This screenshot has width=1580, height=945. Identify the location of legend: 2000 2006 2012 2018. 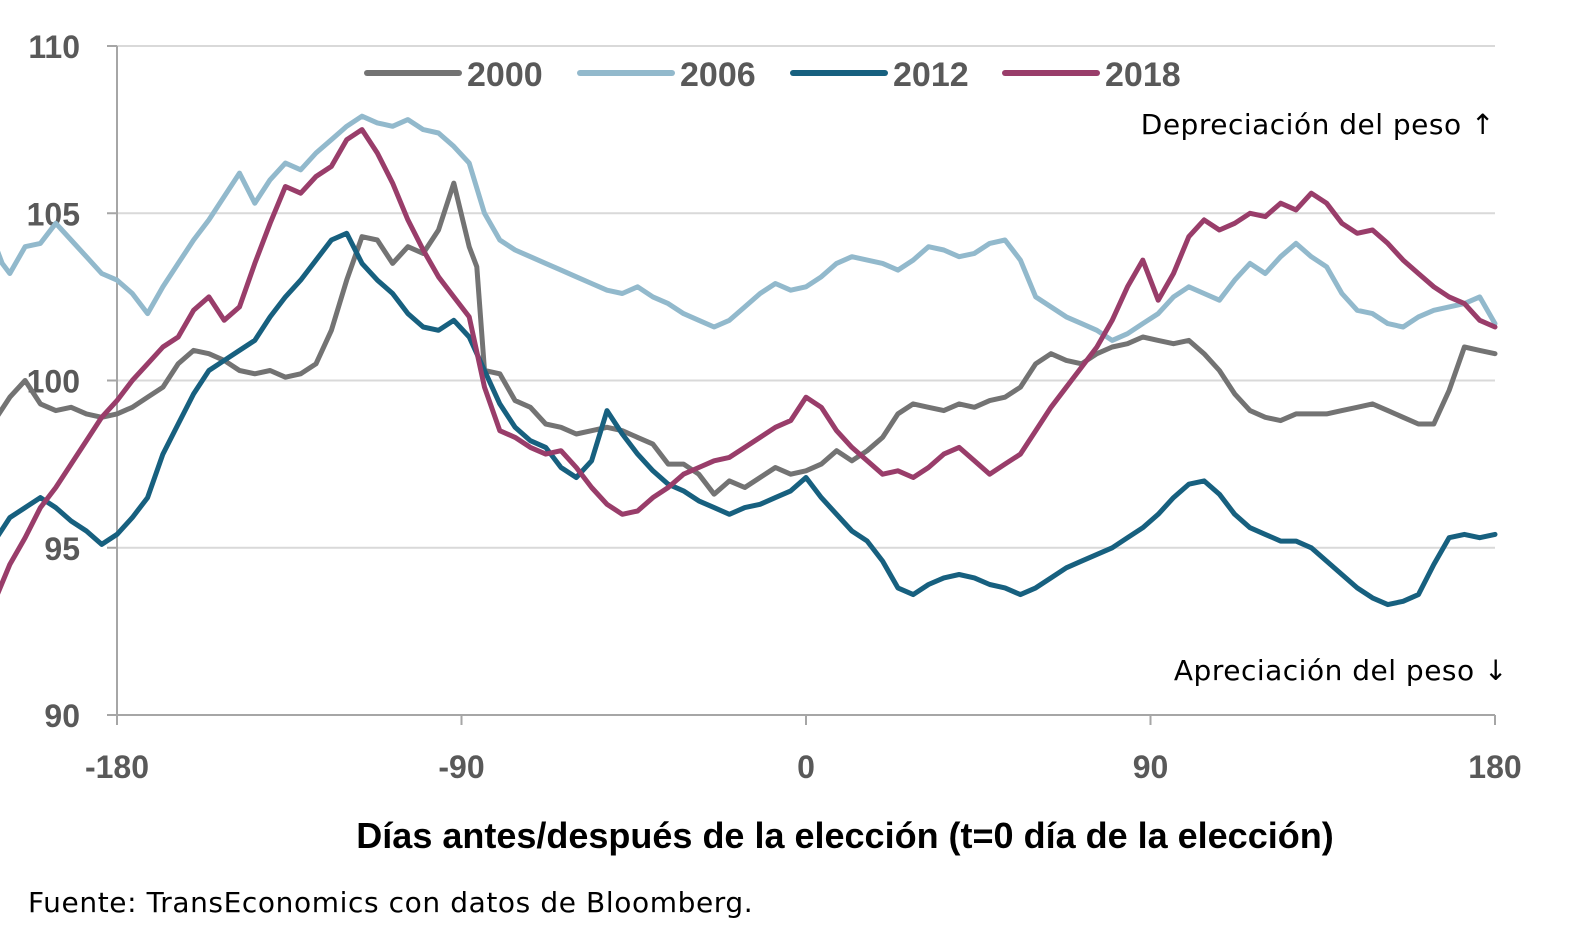
(772, 75).